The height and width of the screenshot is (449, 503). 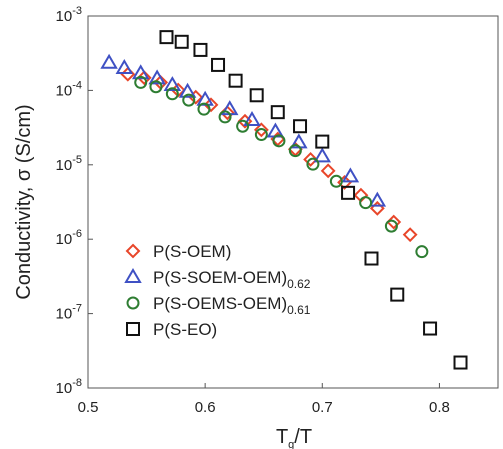 What do you see at coordinates (192, 251) in the screenshot?
I see `legend-label: P(S-OEM)` at bounding box center [192, 251].